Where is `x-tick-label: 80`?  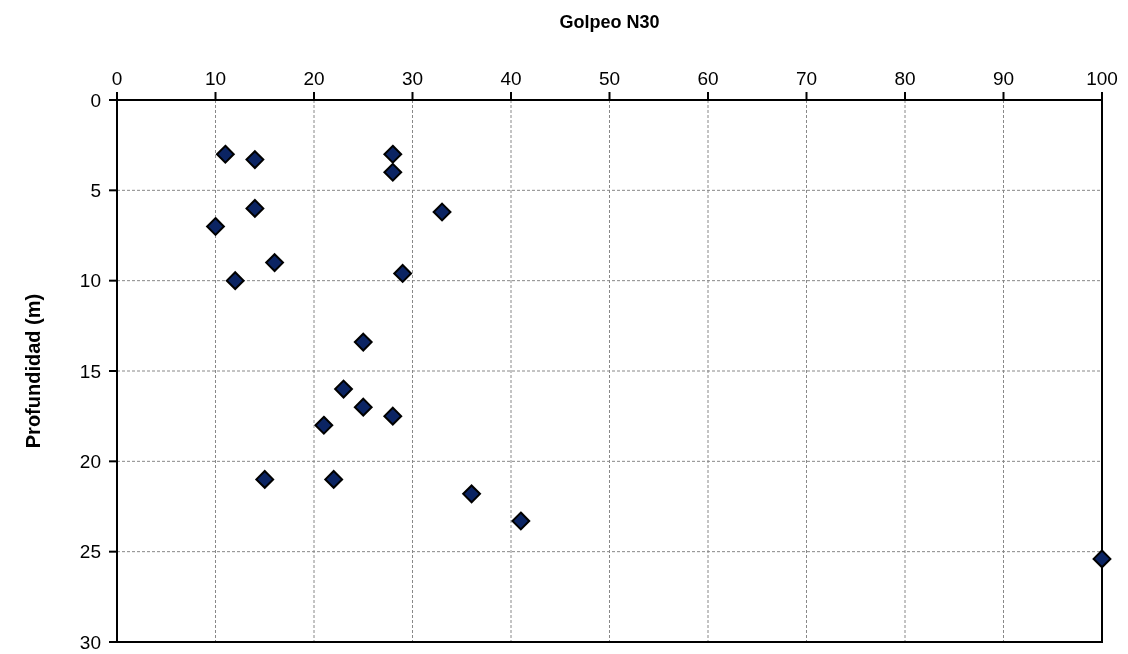 x-tick-label: 80 is located at coordinates (905, 78).